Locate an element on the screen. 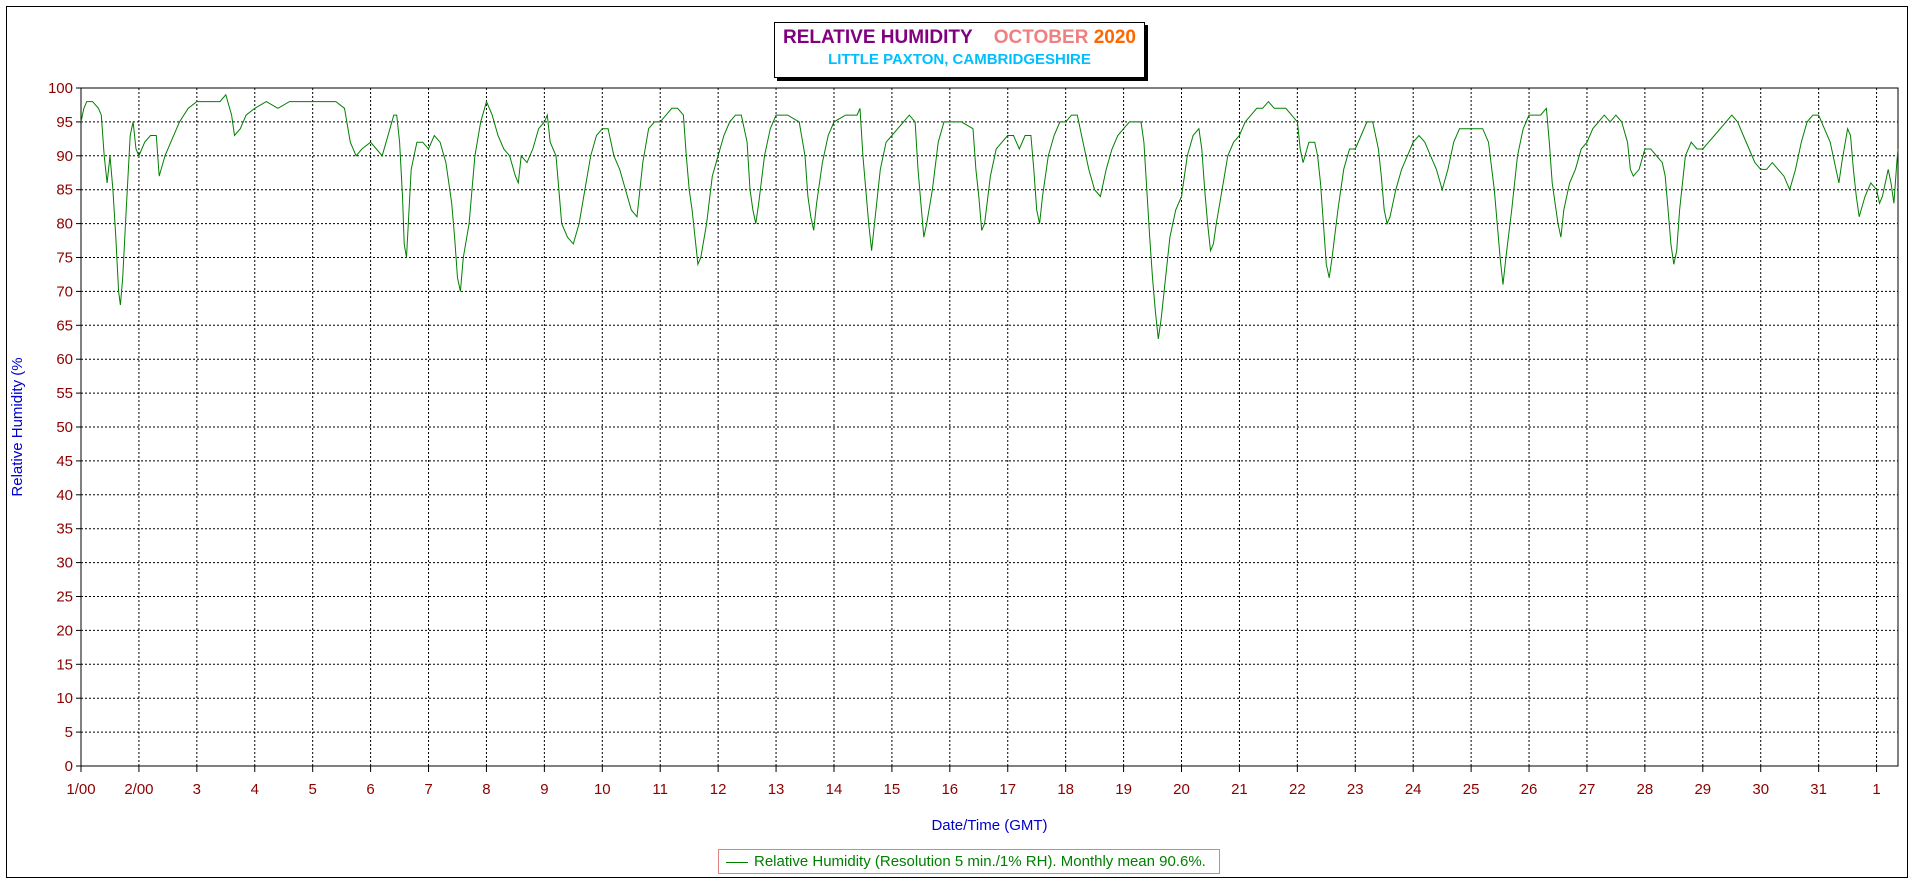  y-tick-label: 0 is located at coordinates (69, 766).